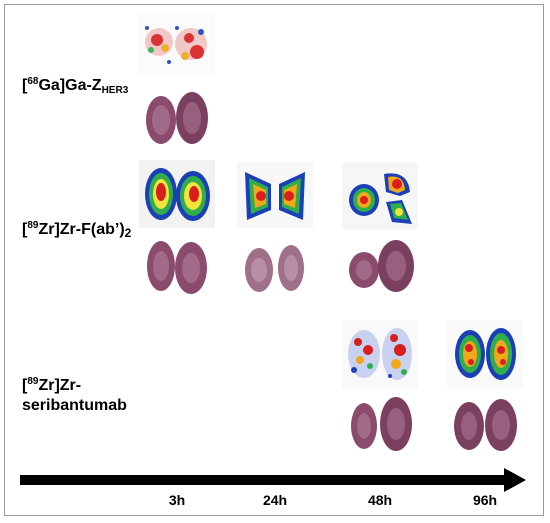 The image size is (550, 523). What do you see at coordinates (263, 480) in the screenshot?
I see `time-arrow-shaft` at bounding box center [263, 480].